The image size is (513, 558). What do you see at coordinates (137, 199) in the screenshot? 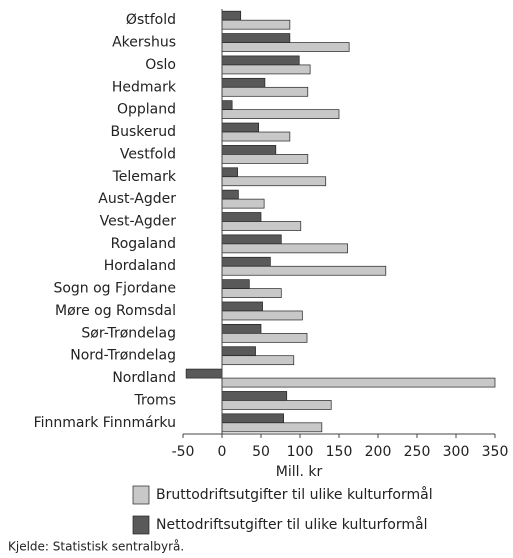
I see `y-tick-label: Aust-Agder` at bounding box center [137, 199].